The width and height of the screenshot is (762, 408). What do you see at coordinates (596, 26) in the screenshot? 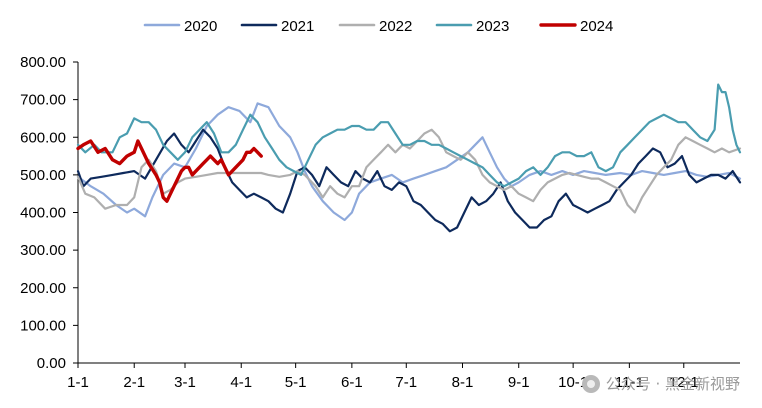
I see `legend-label-2024: 2024` at bounding box center [596, 26].